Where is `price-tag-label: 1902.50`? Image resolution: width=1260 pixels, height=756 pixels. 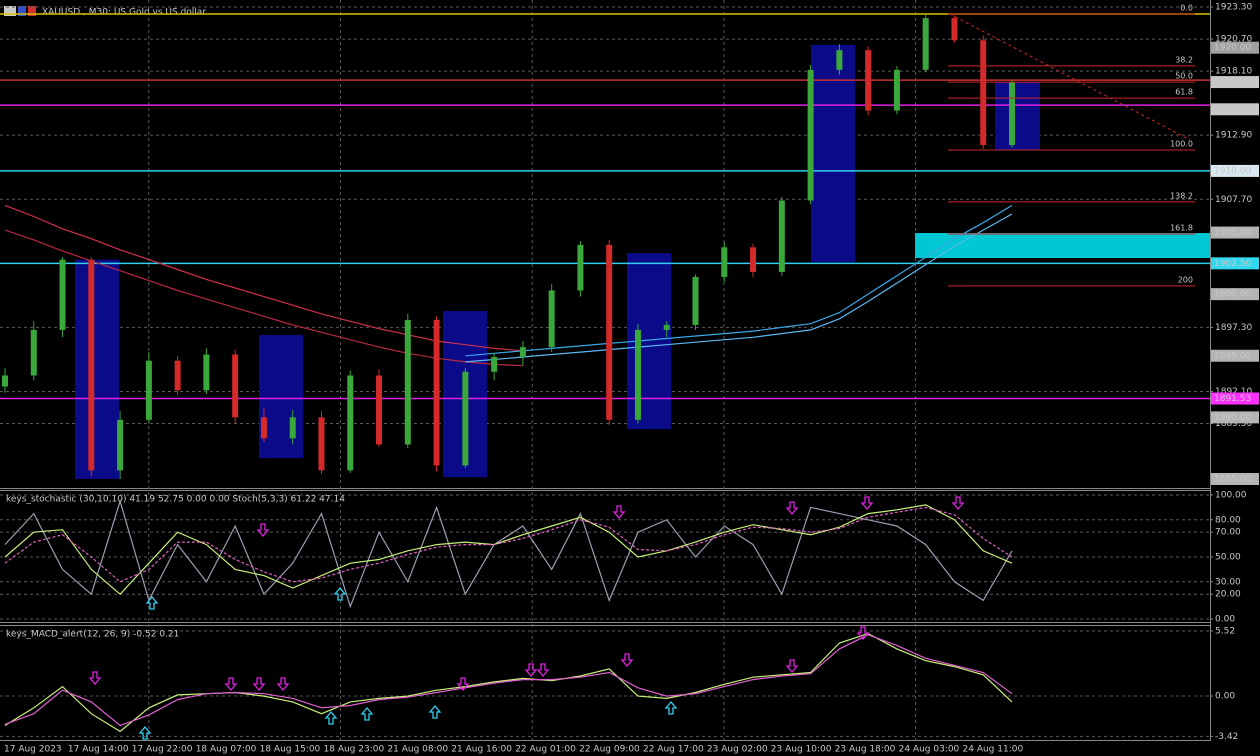 price-tag-label: 1902.50 is located at coordinates (1232, 264).